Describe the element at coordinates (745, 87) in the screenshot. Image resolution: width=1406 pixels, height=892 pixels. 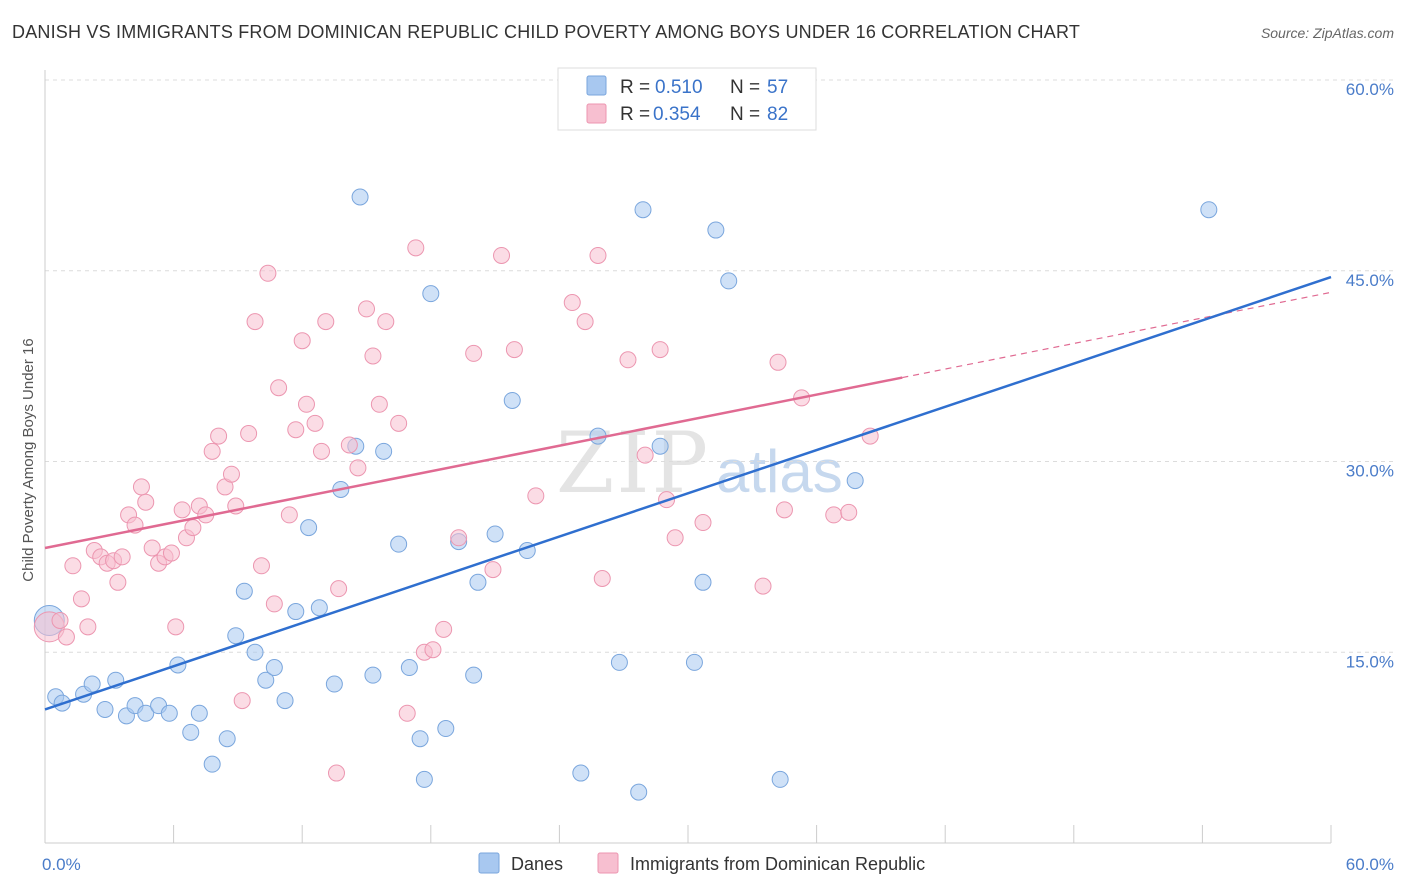
I see `legend-n-label-danes: N =` at that location.